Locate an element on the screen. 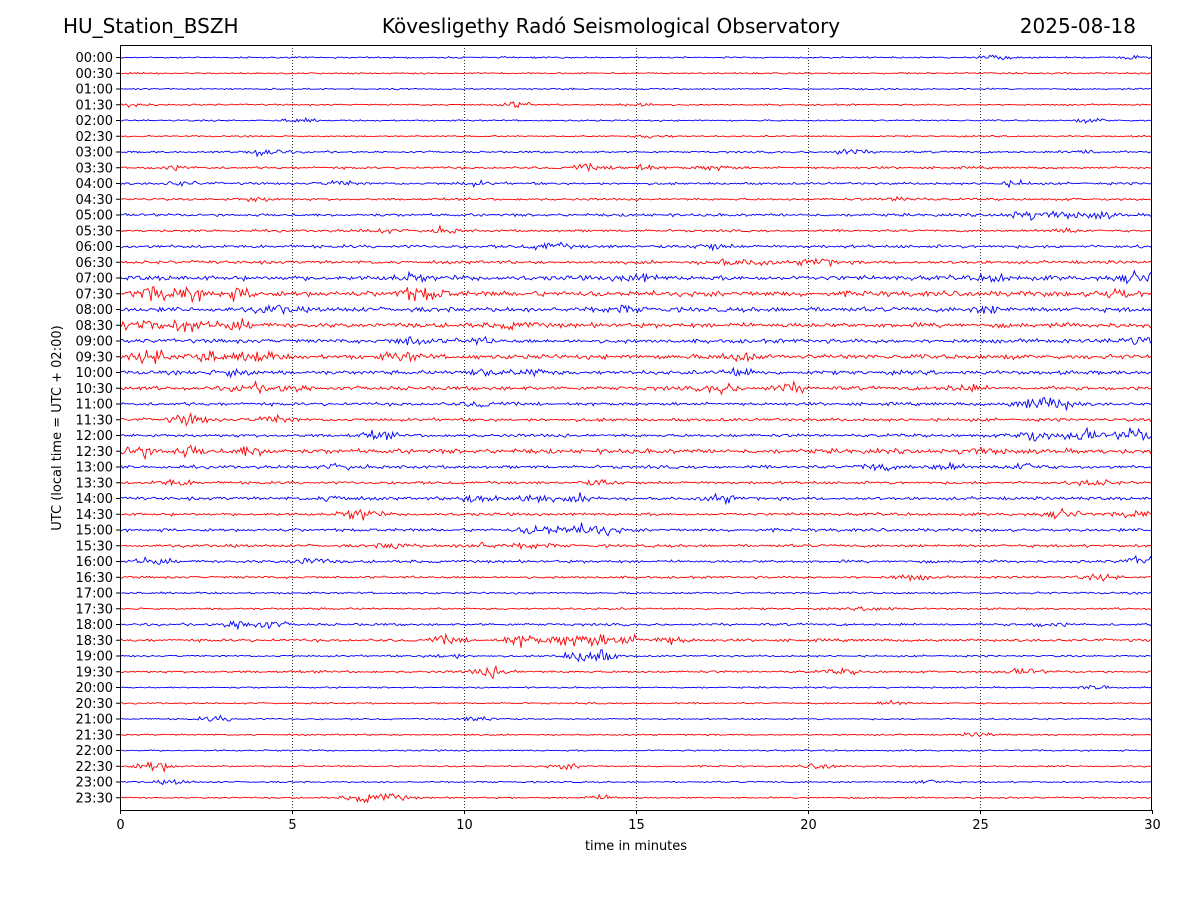  y-tick-label: 06:00 is located at coordinates (94, 247).